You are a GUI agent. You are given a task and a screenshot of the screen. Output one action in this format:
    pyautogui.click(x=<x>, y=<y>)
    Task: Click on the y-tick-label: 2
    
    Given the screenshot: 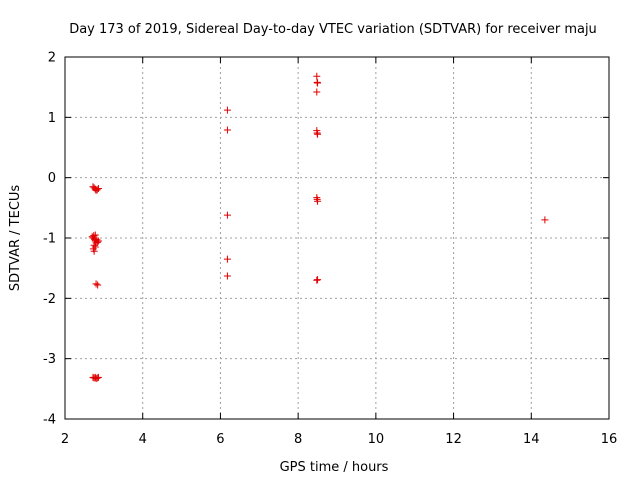 What is the action you would take?
    pyautogui.click(x=52, y=58)
    